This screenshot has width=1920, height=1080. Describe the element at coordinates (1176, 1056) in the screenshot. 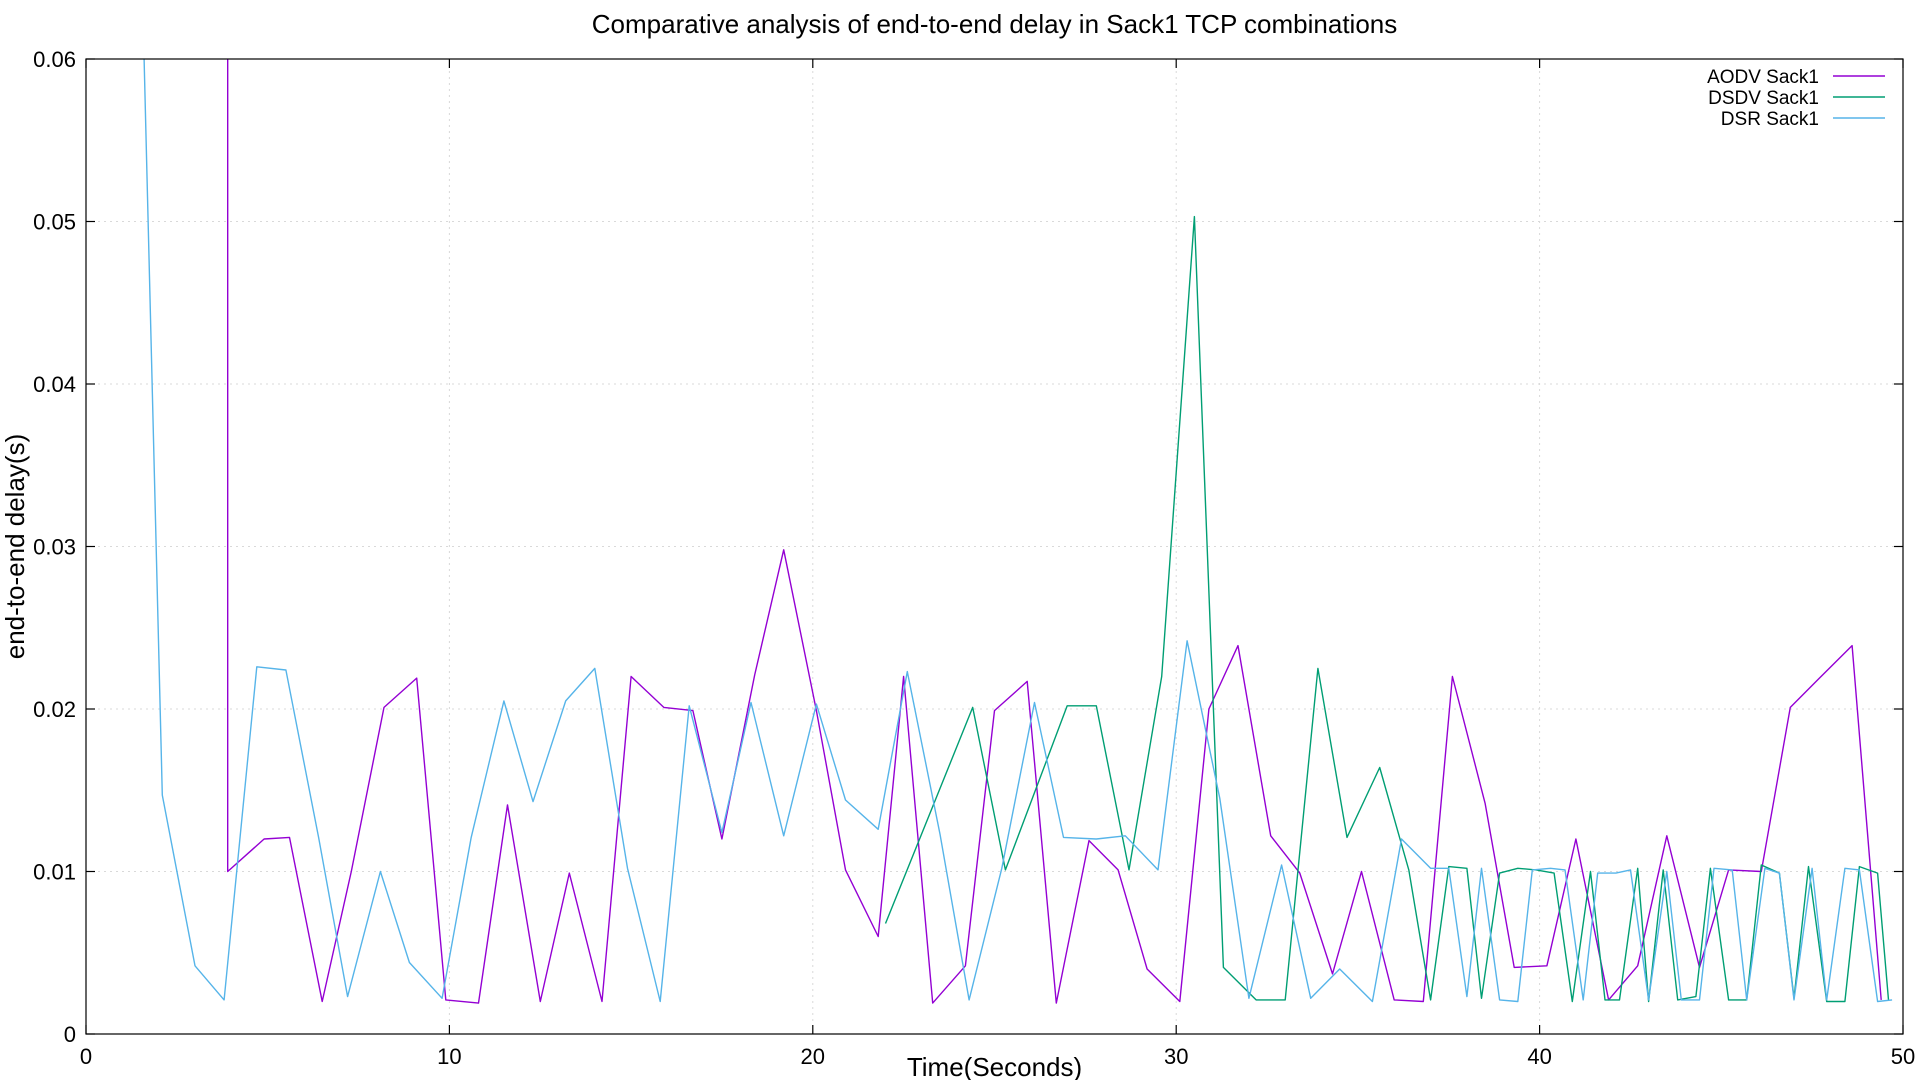

I see `x-tick-label: 30` at that location.